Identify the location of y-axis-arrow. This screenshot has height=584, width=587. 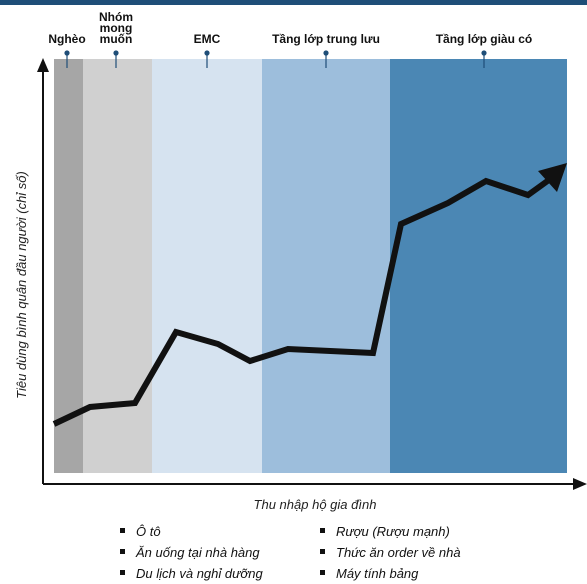
(43, 65).